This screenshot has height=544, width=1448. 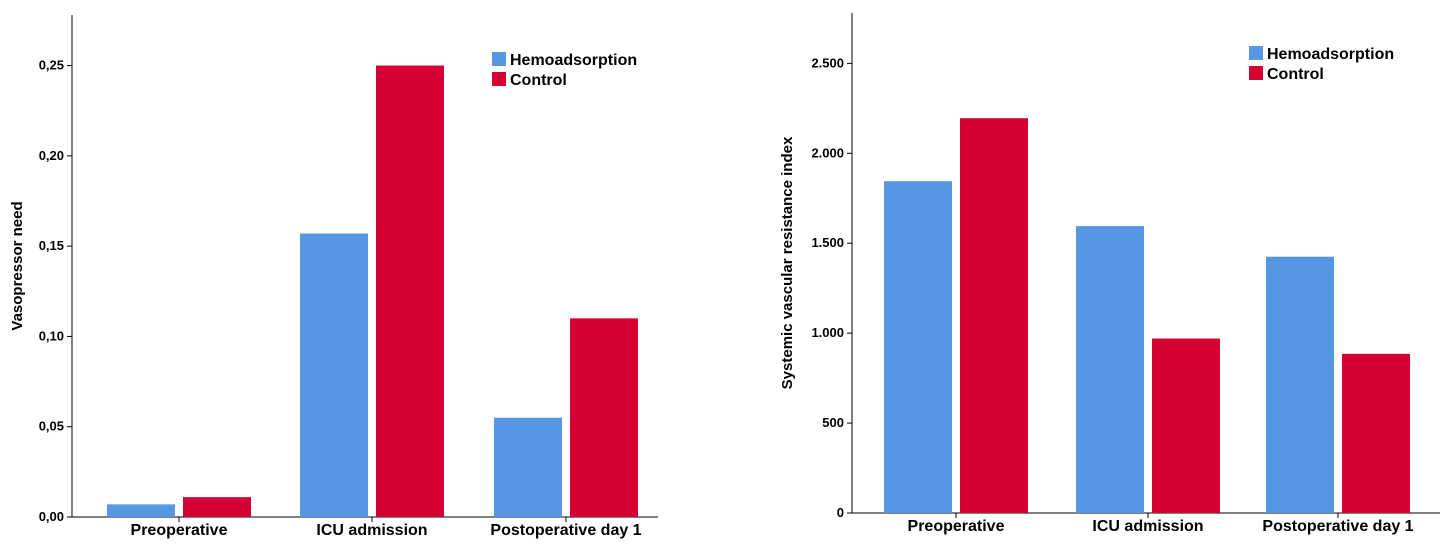 What do you see at coordinates (833, 422) in the screenshot?
I see `y-tick-label: 500` at bounding box center [833, 422].